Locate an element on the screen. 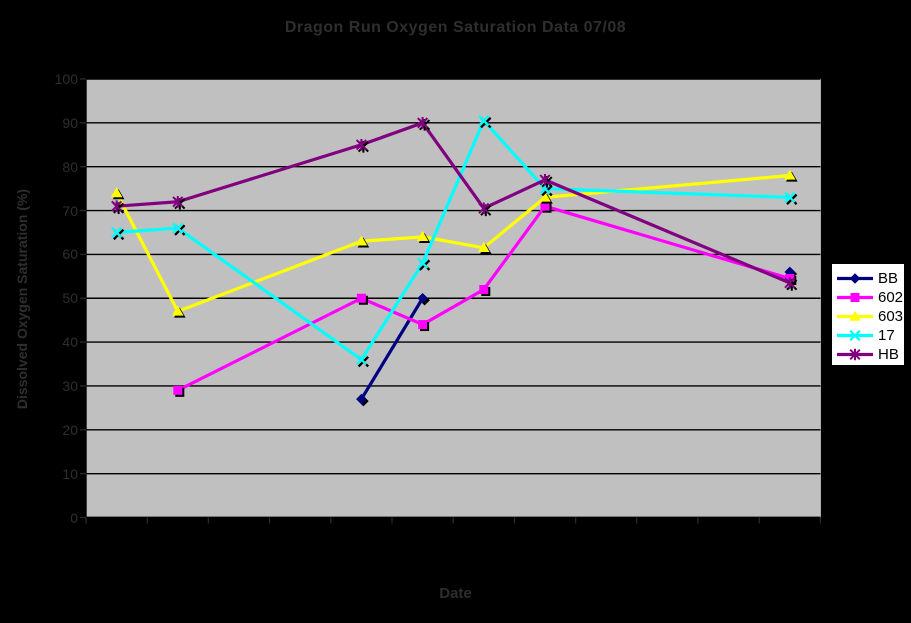  legend-label: BB is located at coordinates (888, 278).